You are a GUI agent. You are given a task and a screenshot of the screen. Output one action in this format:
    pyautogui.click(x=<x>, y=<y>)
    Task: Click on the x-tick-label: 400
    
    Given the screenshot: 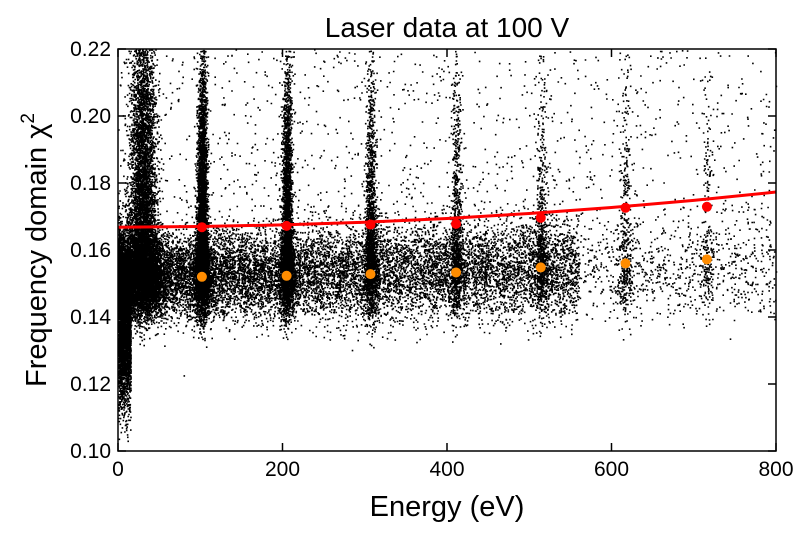 What is the action you would take?
    pyautogui.click(x=446, y=469)
    